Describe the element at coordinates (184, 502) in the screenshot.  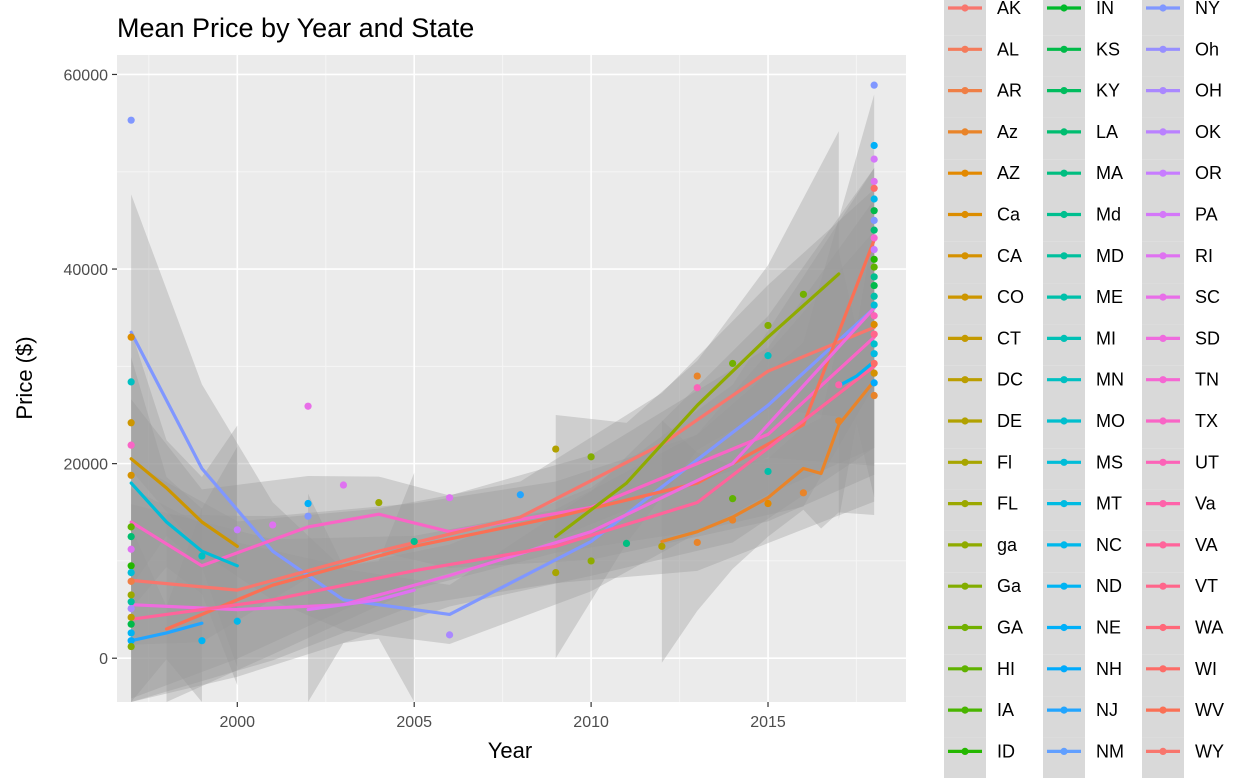
I see `smooth-line-CO` at that location.